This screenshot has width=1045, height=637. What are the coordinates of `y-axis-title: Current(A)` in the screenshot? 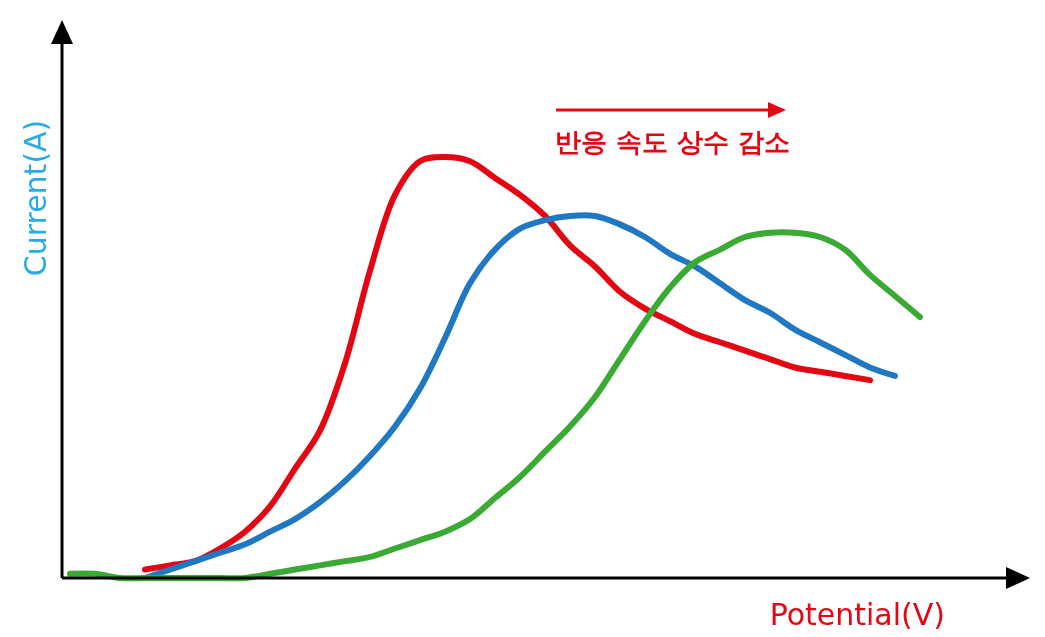 It's located at (35, 198).